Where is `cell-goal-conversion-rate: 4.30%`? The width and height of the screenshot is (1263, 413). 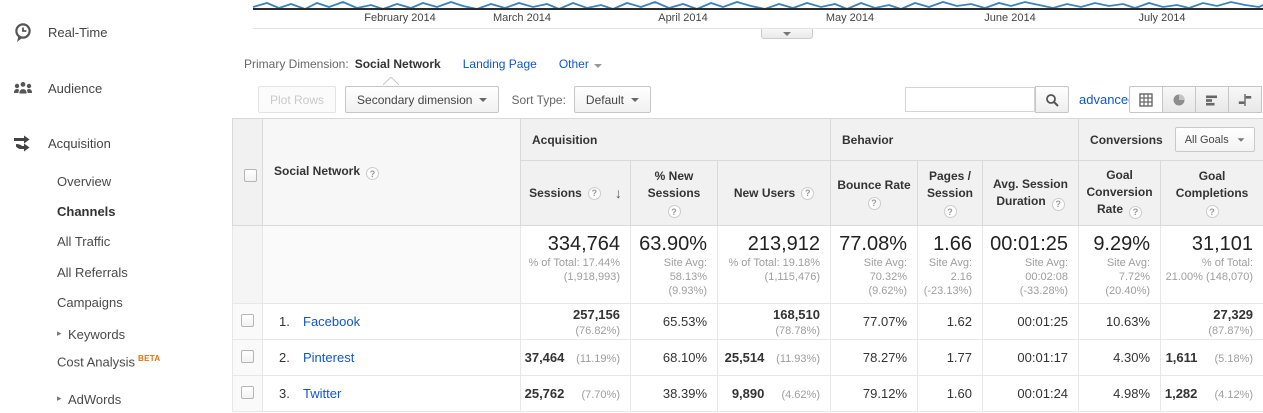
cell-goal-conversion-rate: 4.30% is located at coordinates (1120, 357).